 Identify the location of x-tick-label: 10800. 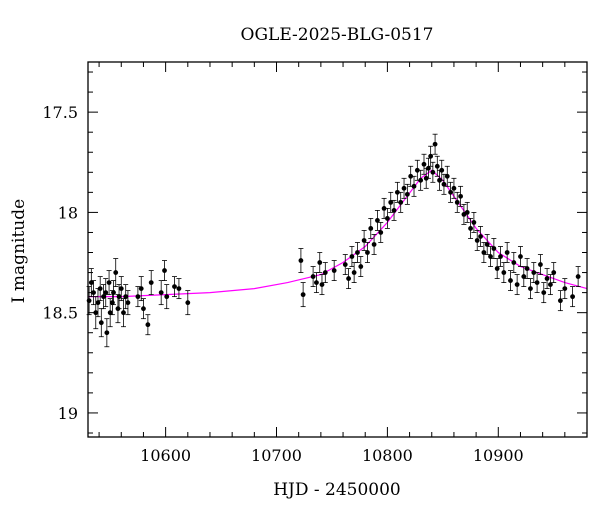
(387, 455).